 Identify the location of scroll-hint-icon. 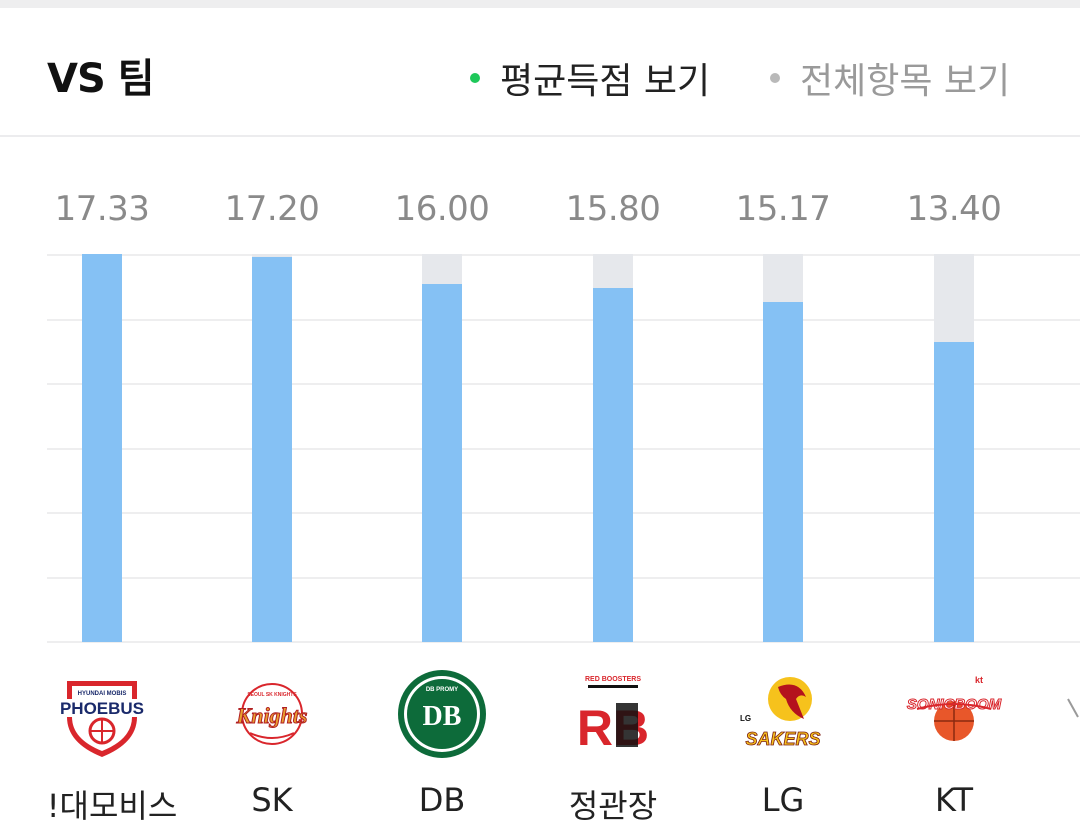
(1073, 708).